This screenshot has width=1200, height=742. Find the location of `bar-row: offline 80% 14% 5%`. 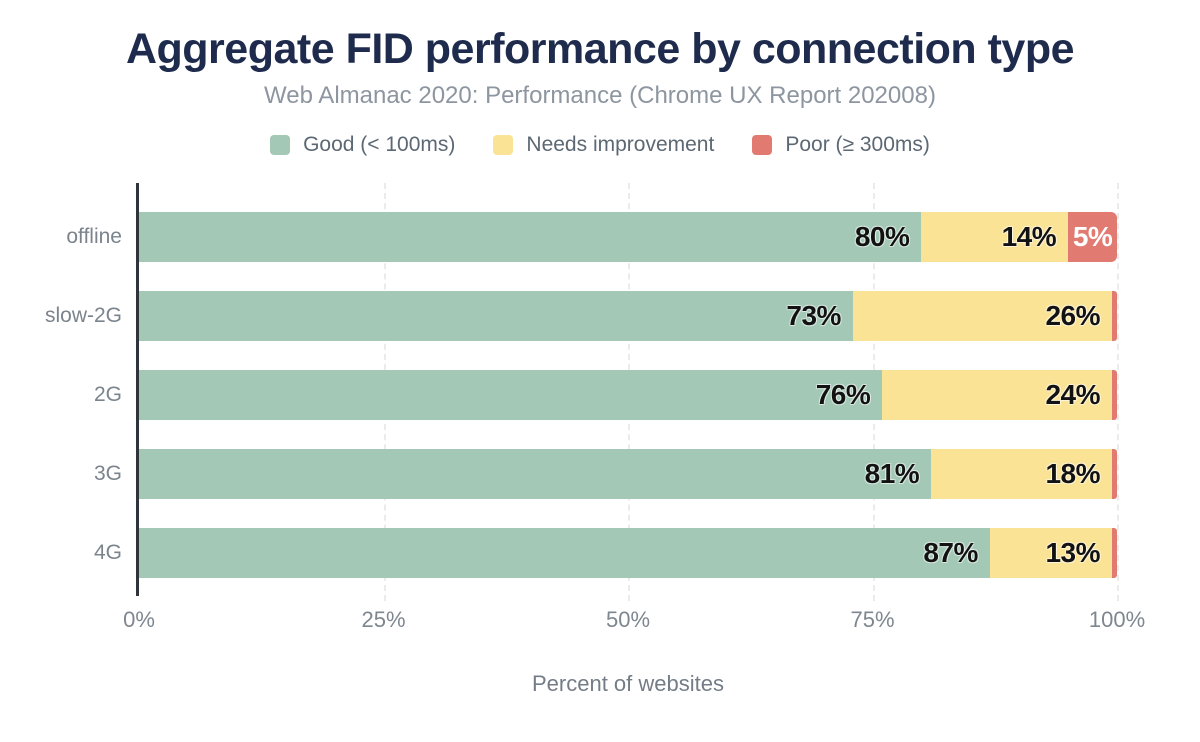

bar-row: offline 80% 14% 5% is located at coordinates (591, 237).